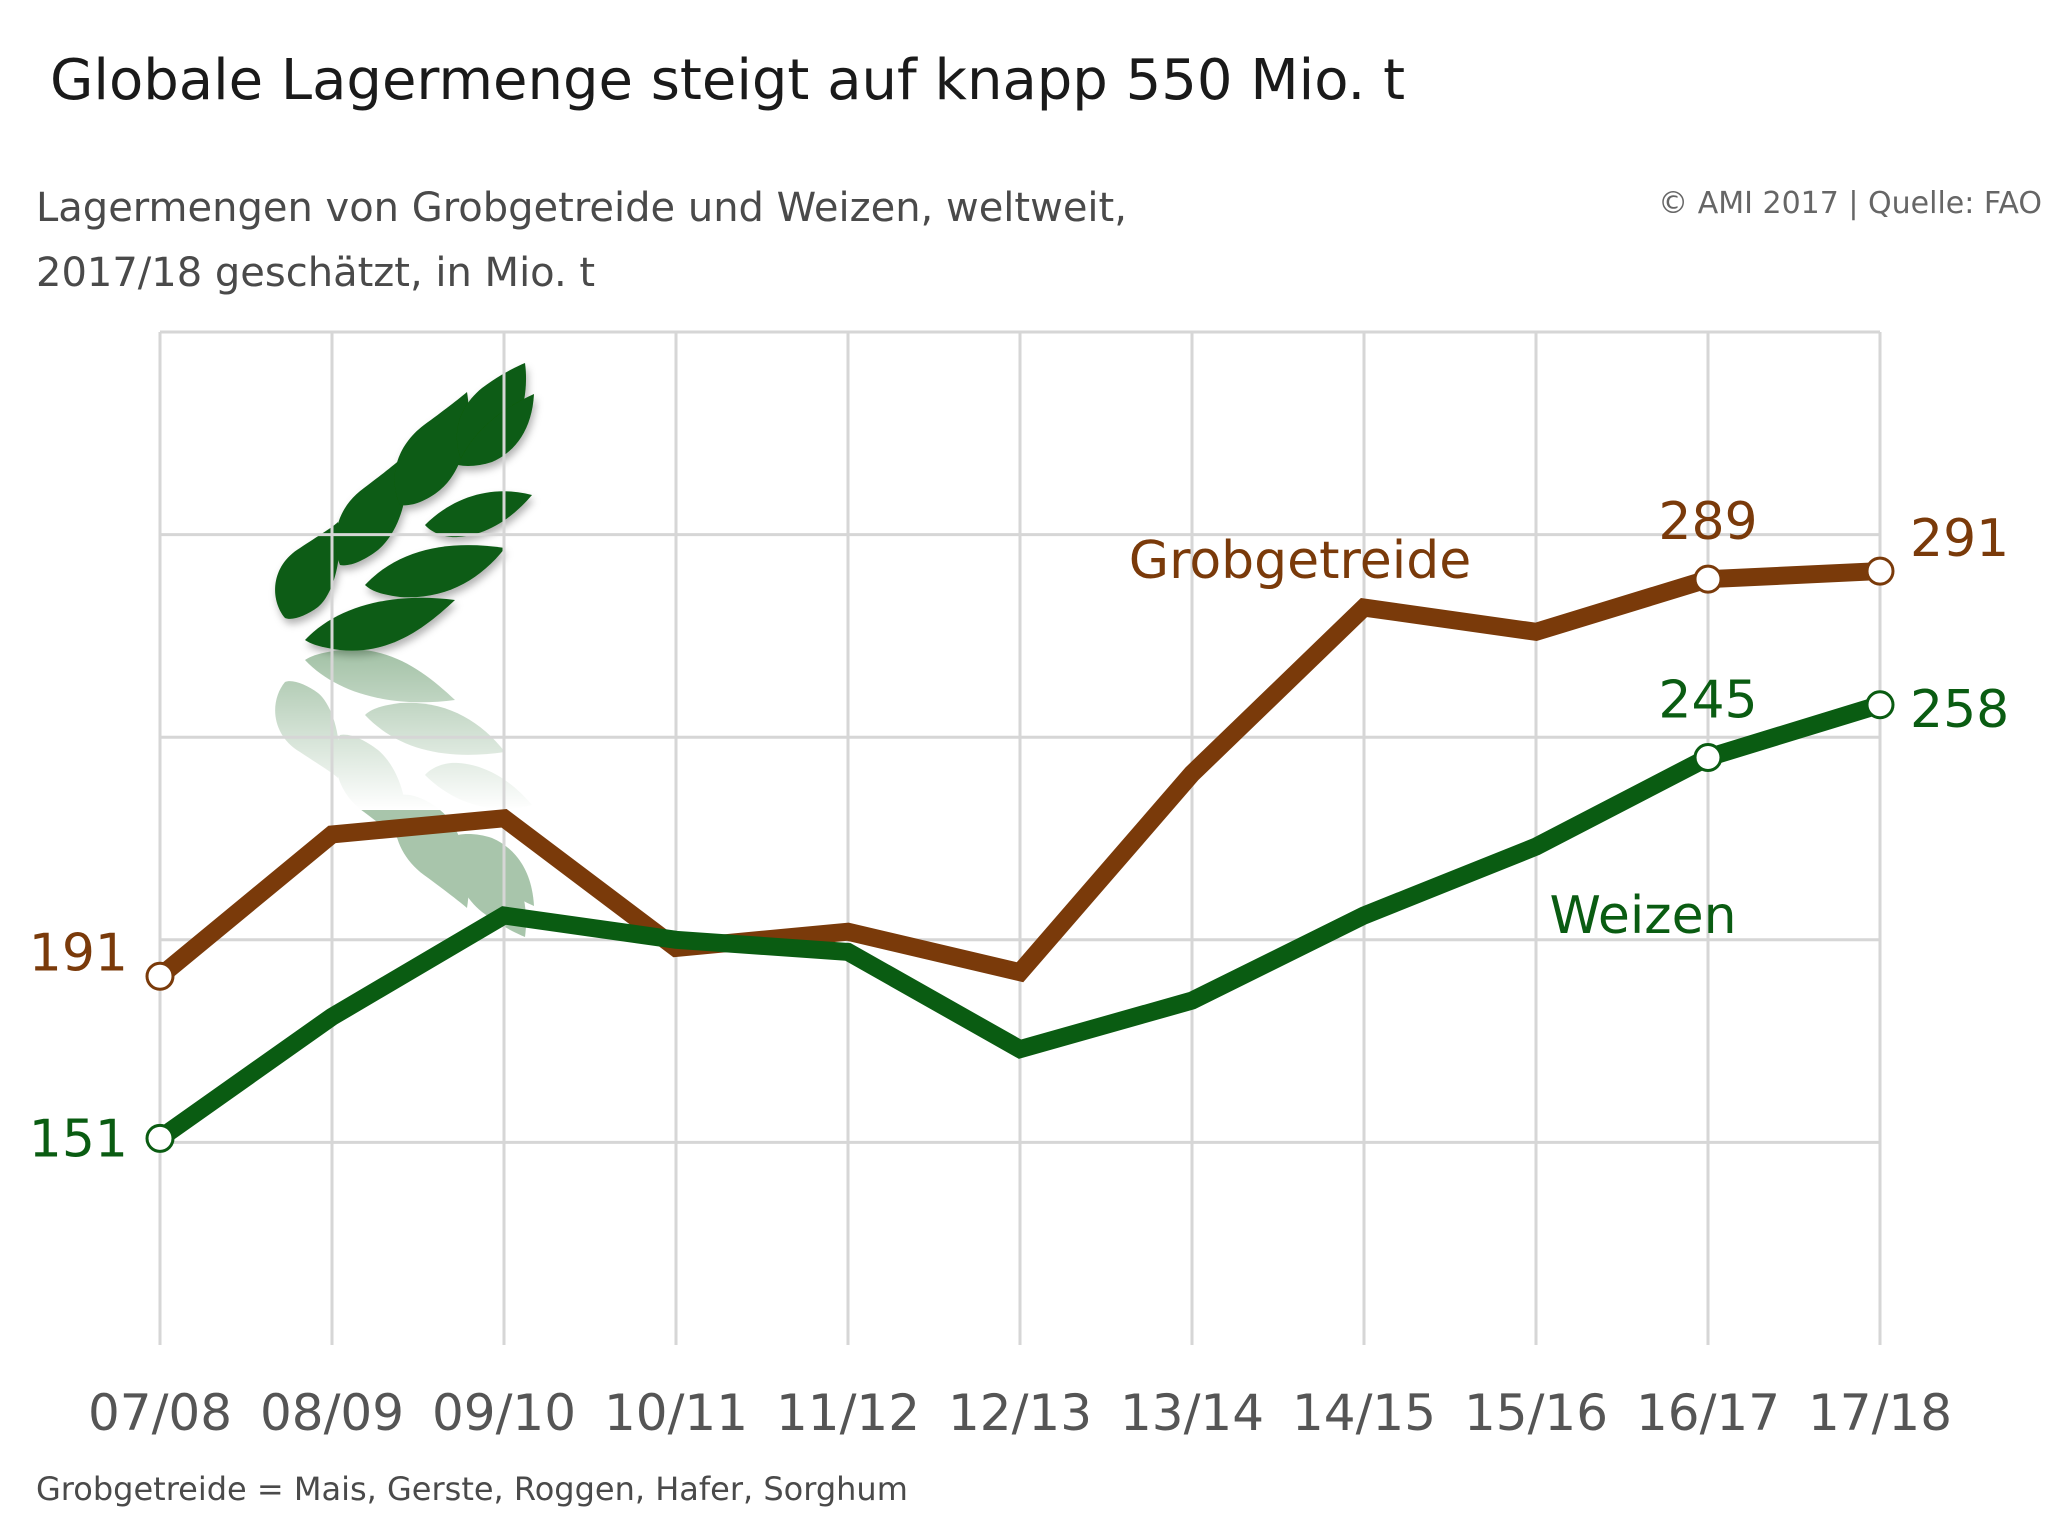  I want to click on series-name-grobgetreide: Grobgetreide, so click(1300, 561).